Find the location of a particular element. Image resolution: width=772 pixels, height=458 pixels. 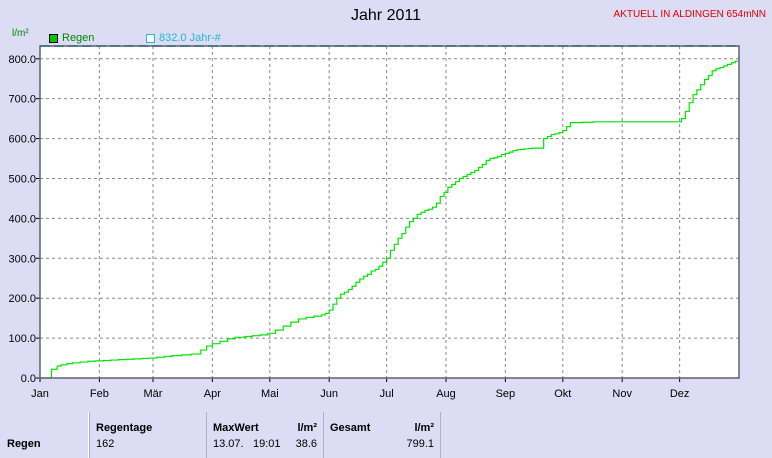

x-tick-label: Jan is located at coordinates (40, 394).